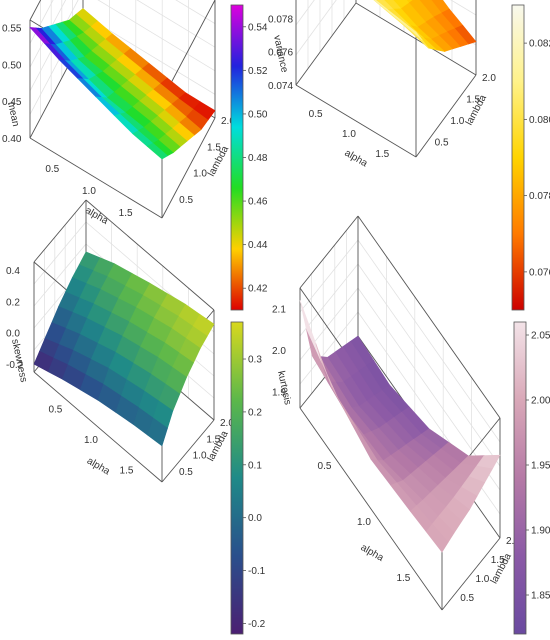 The image size is (550, 640). Describe the element at coordinates (540, 466) in the screenshot. I see `colorbar-tick-label: 1.95` at that location.